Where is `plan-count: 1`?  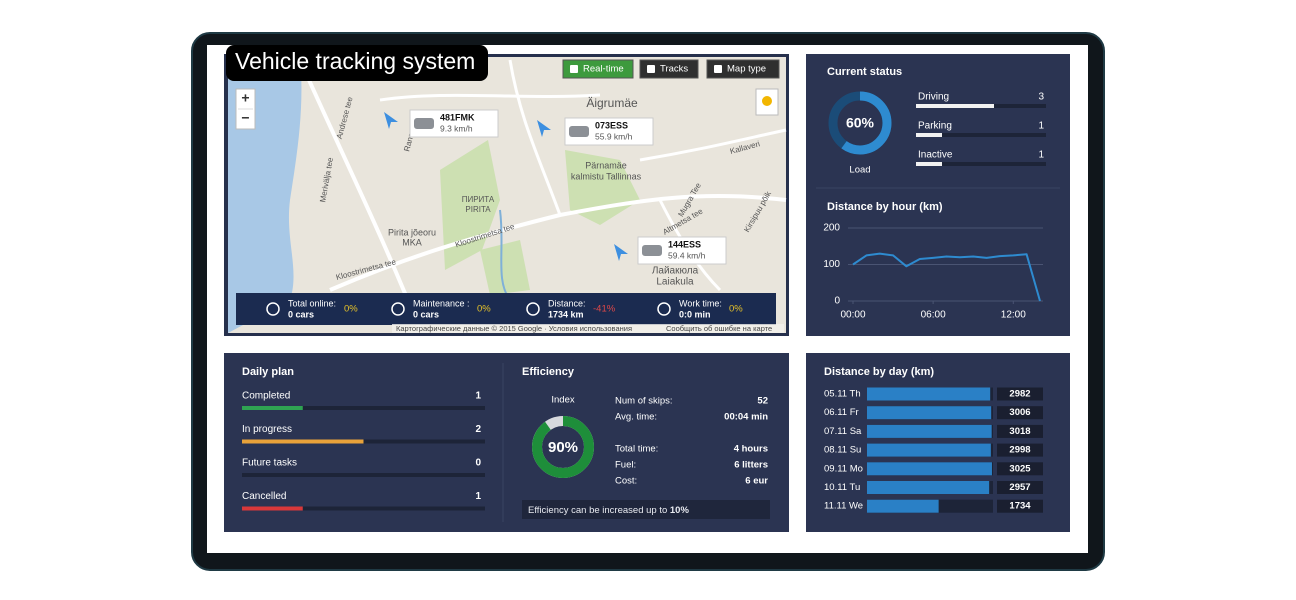
plan-count: 1 is located at coordinates (478, 496).